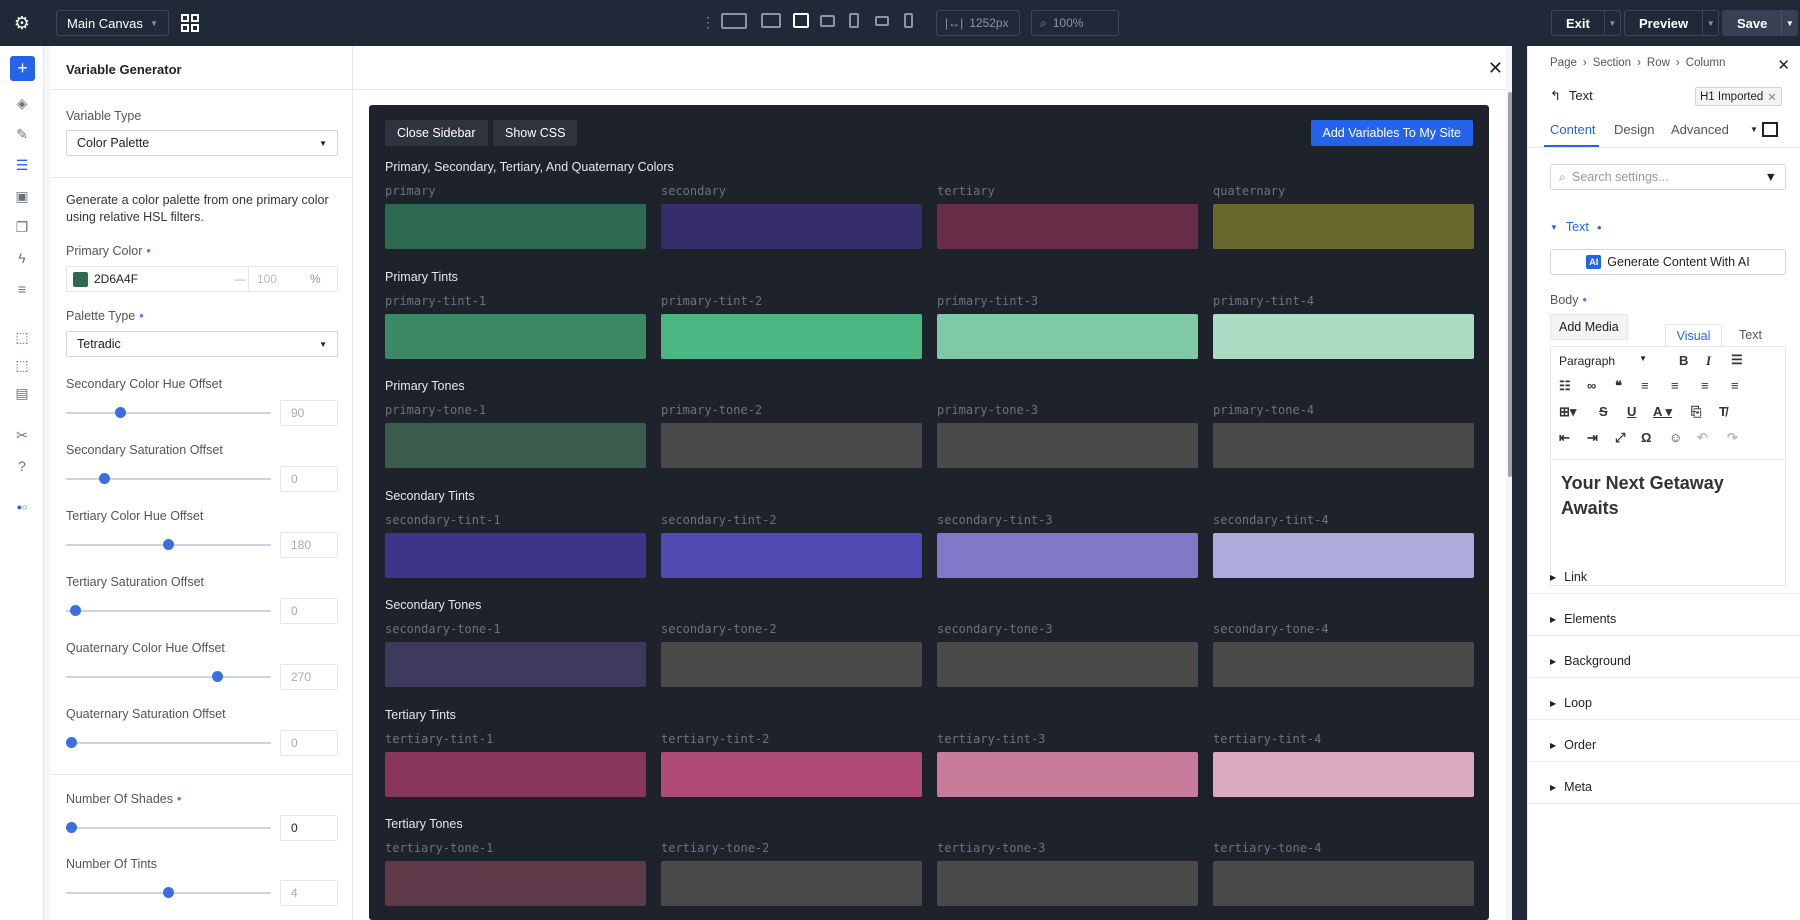 This screenshot has width=1800, height=920. Describe the element at coordinates (1563, 63) in the screenshot. I see `breadcrumb-item: Page` at that location.